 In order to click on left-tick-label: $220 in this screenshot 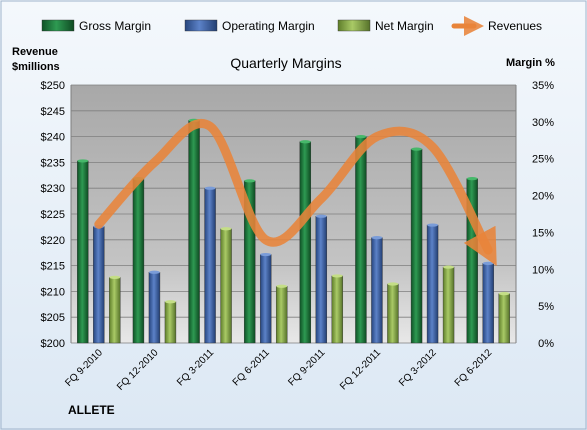, I will do `click(53, 241)`.